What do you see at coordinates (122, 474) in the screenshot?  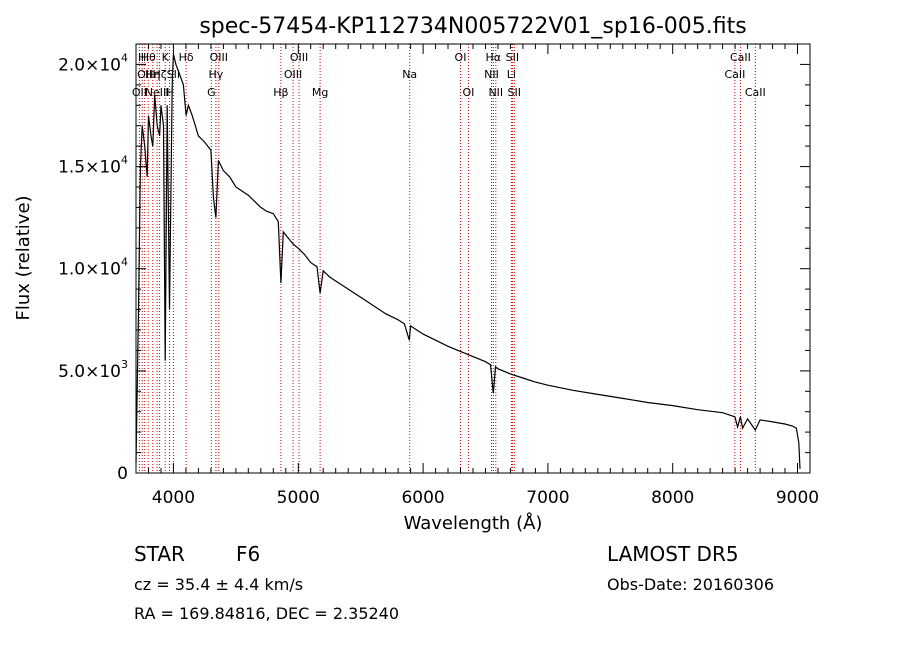 I see `y-tick-label: 0` at bounding box center [122, 474].